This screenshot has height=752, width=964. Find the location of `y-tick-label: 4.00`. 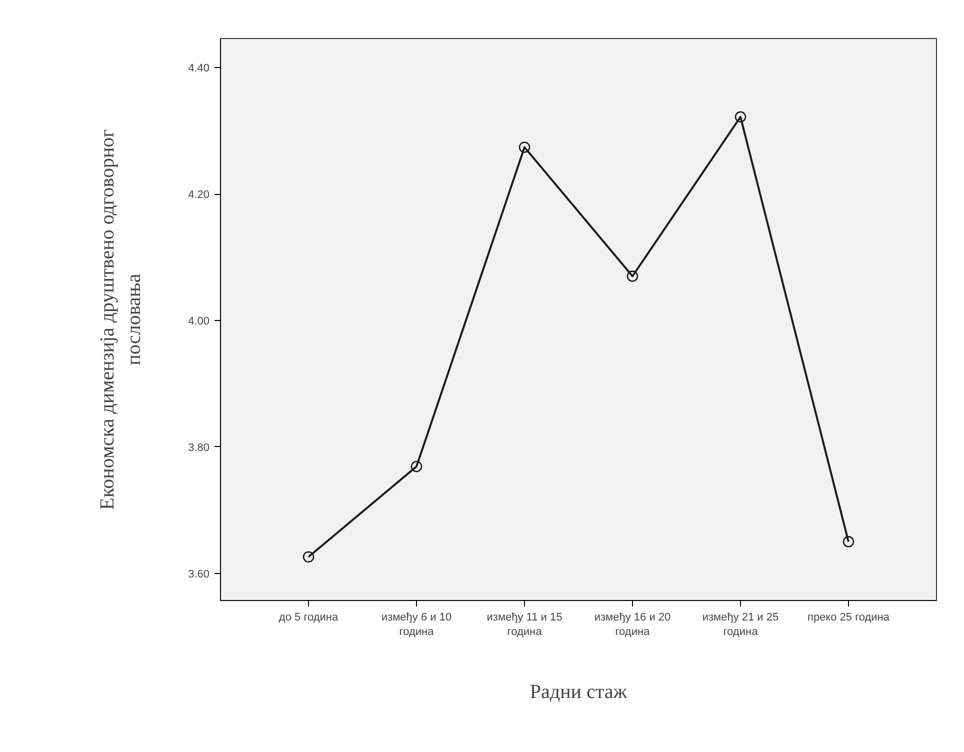

y-tick-label: 4.00 is located at coordinates (199, 321).